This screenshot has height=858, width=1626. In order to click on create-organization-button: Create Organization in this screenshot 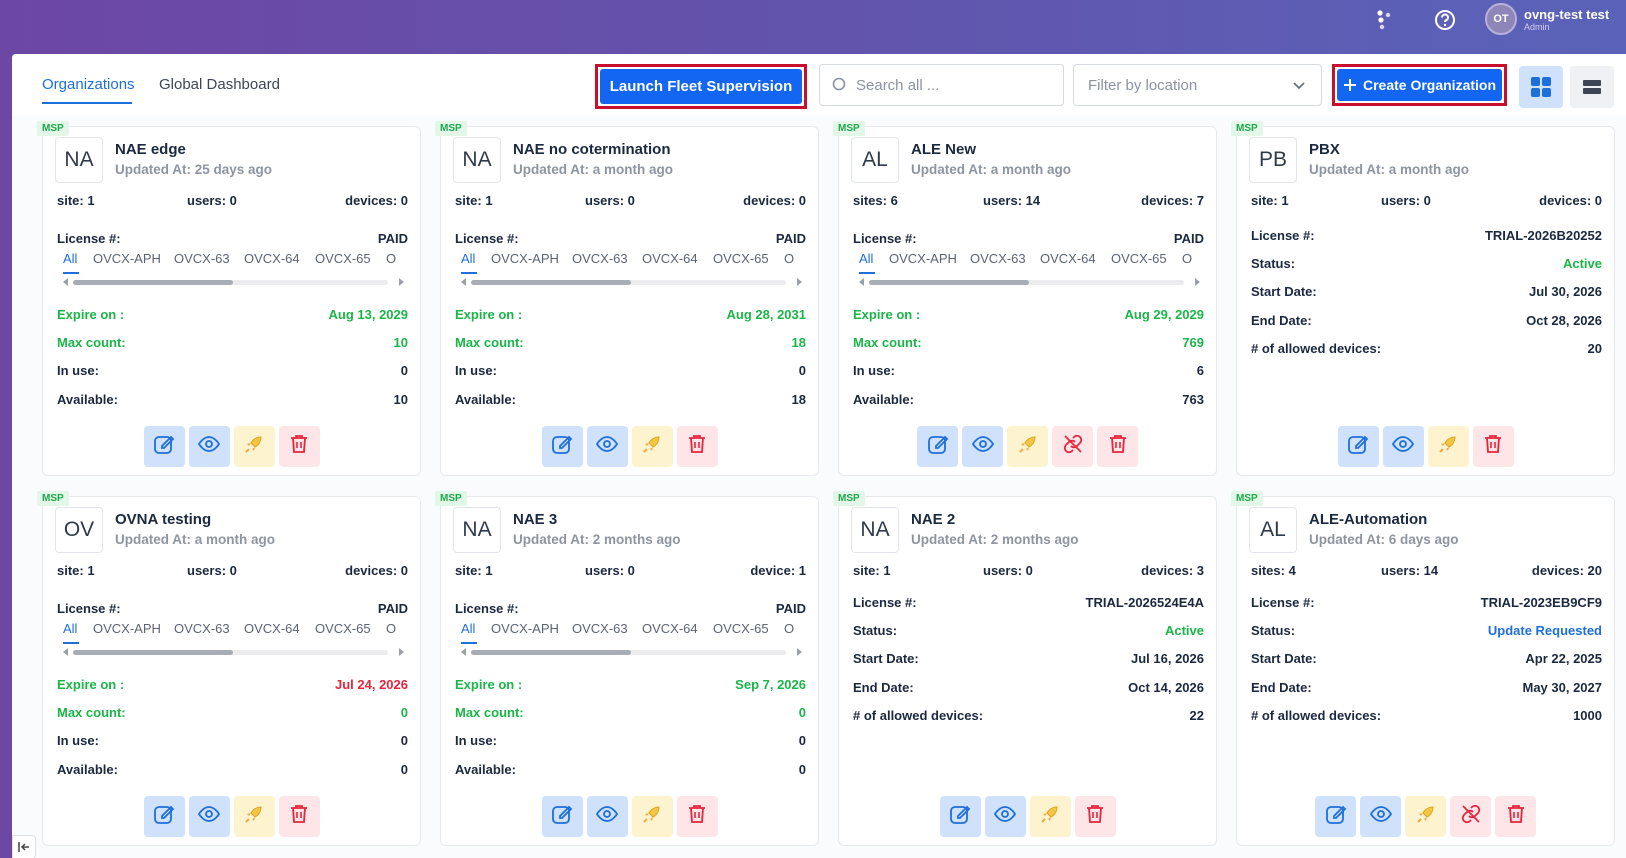, I will do `click(1419, 85)`.